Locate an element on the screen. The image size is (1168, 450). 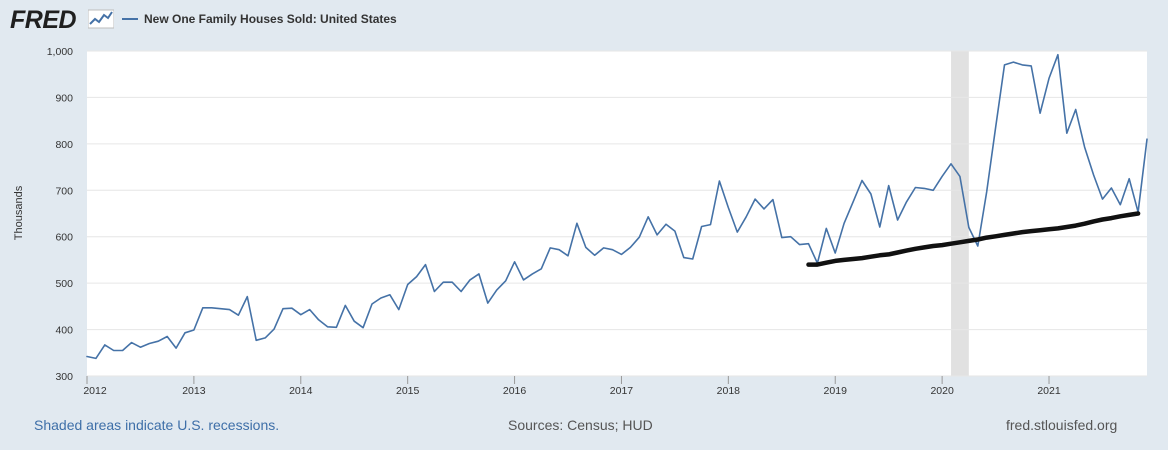
recession-layer is located at coordinates (960, 213).